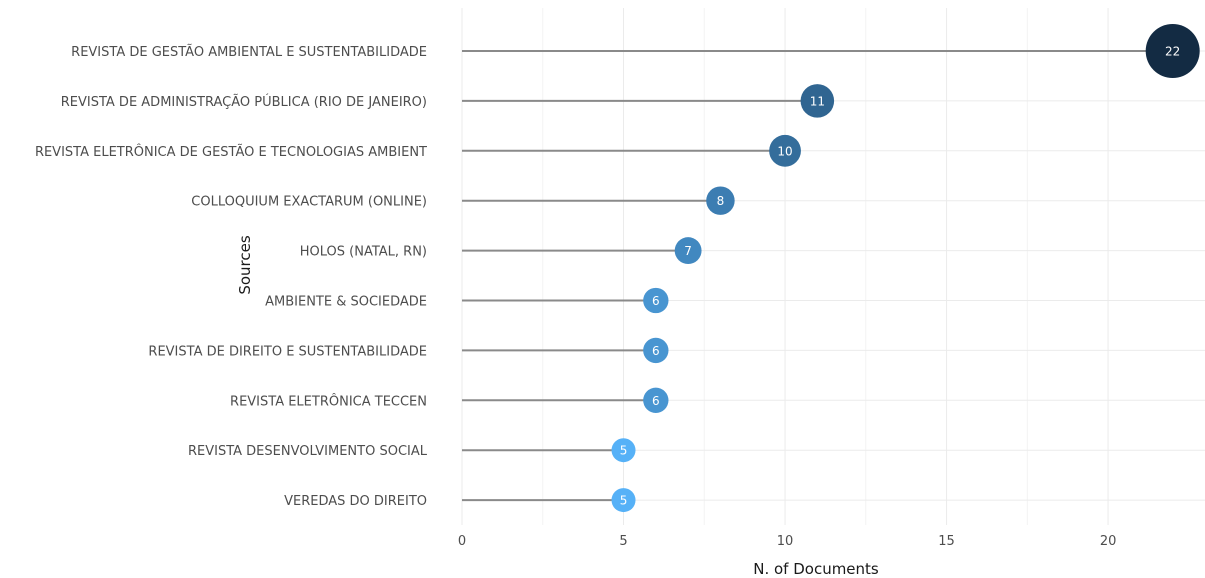 This screenshot has height=578, width=1205. What do you see at coordinates (1108, 541) in the screenshot?
I see `x-tick-label: 20` at bounding box center [1108, 541].